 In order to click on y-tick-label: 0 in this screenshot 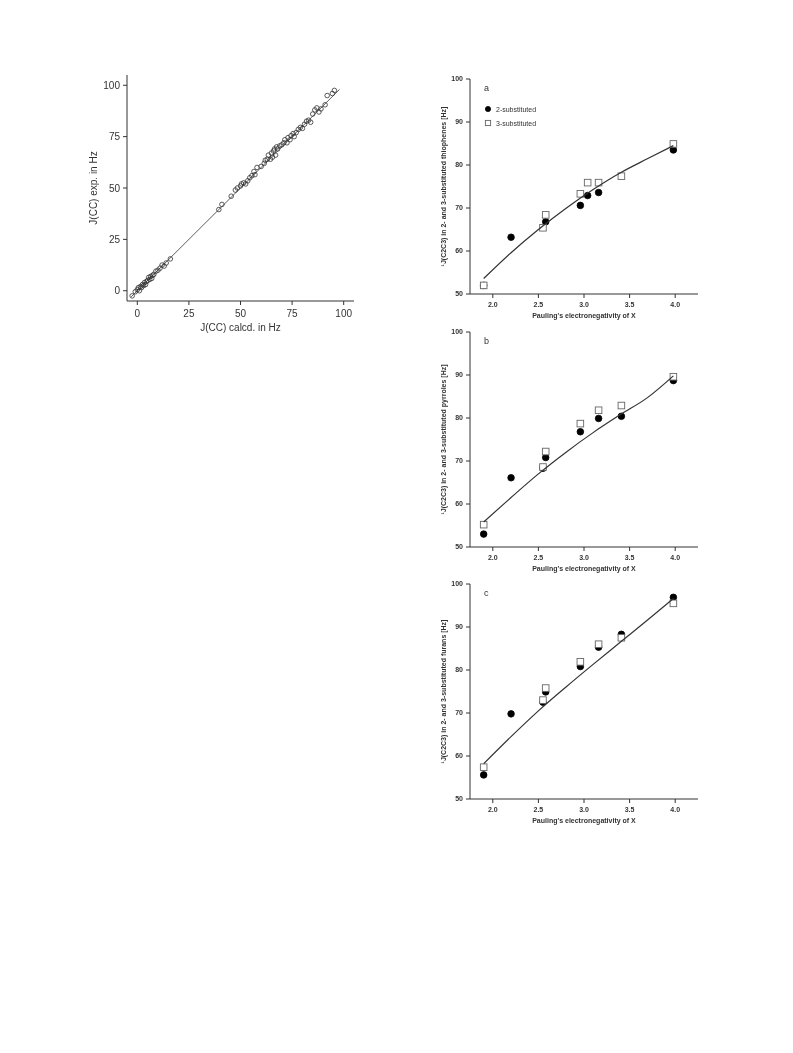, I will do `click(117, 291)`.